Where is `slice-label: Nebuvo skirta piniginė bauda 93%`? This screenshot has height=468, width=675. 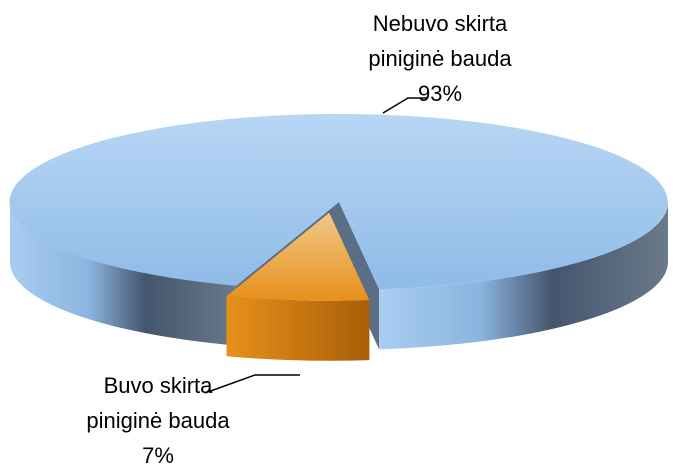 slice-label: Nebuvo skirta piniginė bauda 93% is located at coordinates (440, 58).